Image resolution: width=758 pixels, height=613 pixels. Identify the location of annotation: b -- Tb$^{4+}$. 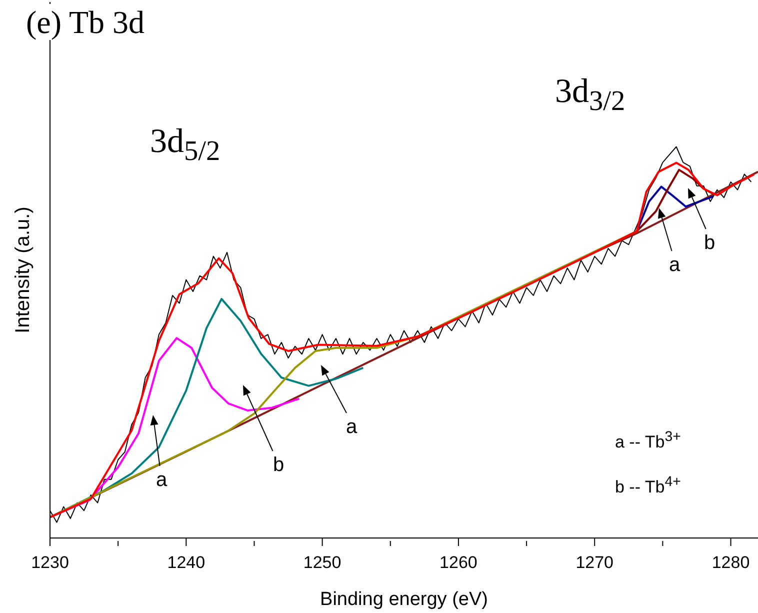
(648, 486).